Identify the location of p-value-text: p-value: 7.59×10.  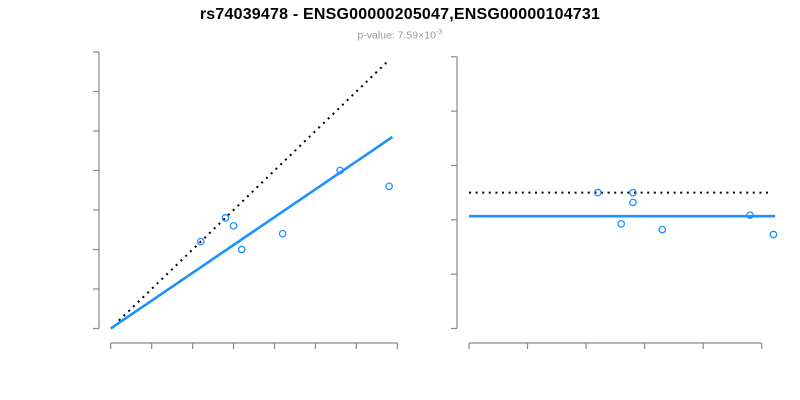
(396, 35).